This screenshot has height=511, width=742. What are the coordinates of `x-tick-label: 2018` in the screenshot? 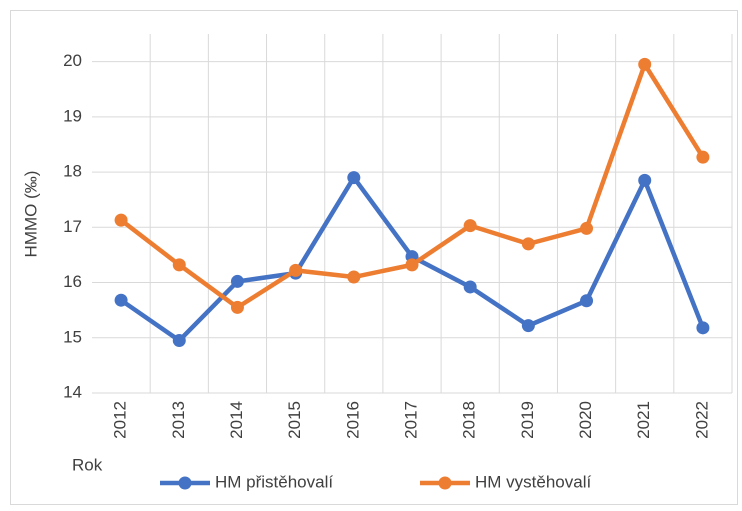 It's located at (469, 420).